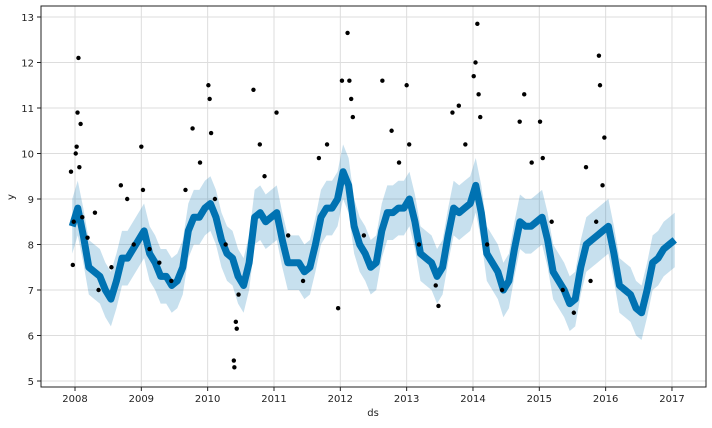 The image size is (712, 428). Describe the element at coordinates (11, 197) in the screenshot. I see `y-axis-label: y` at that location.